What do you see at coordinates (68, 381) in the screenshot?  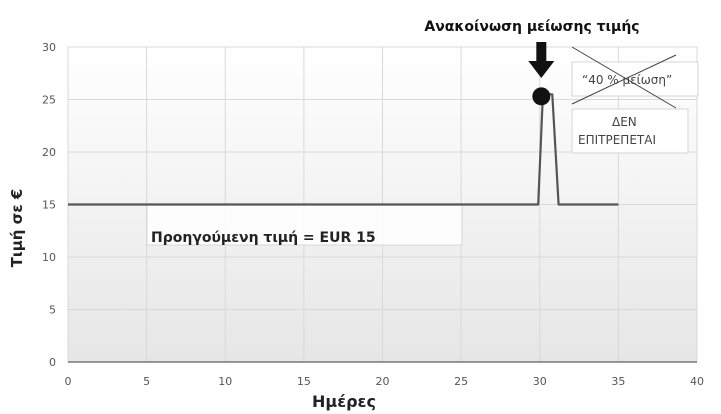 I see `x-tick-label: 0` at bounding box center [68, 381].